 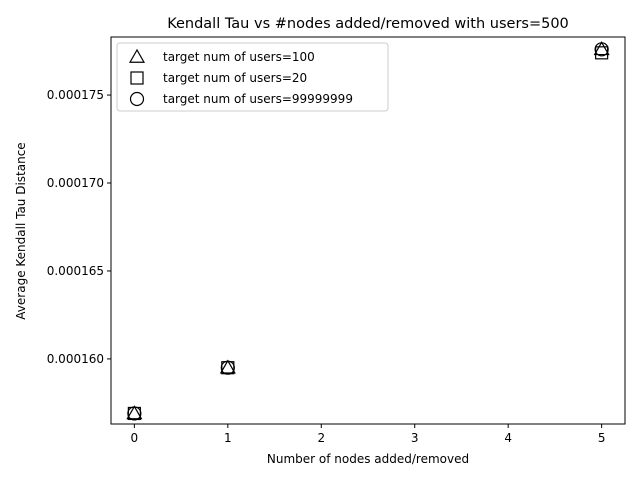 What do you see at coordinates (137, 99) in the screenshot?
I see `legend-circle-icon` at bounding box center [137, 99].